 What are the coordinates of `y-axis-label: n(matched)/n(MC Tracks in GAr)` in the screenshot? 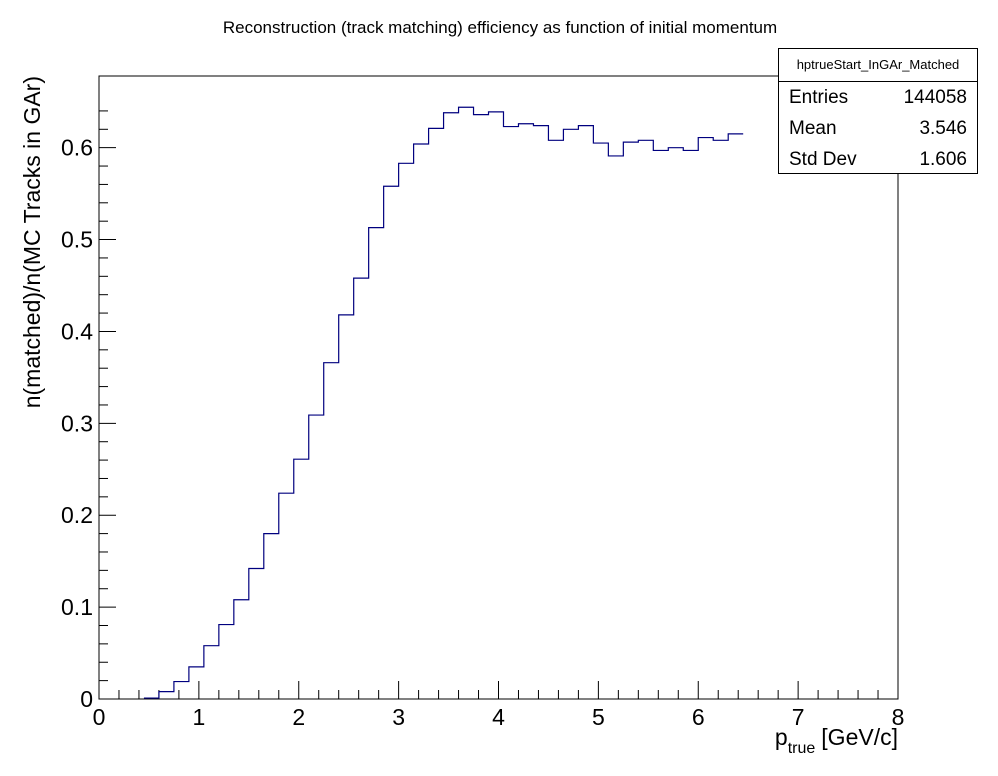 It's located at (32, 242).